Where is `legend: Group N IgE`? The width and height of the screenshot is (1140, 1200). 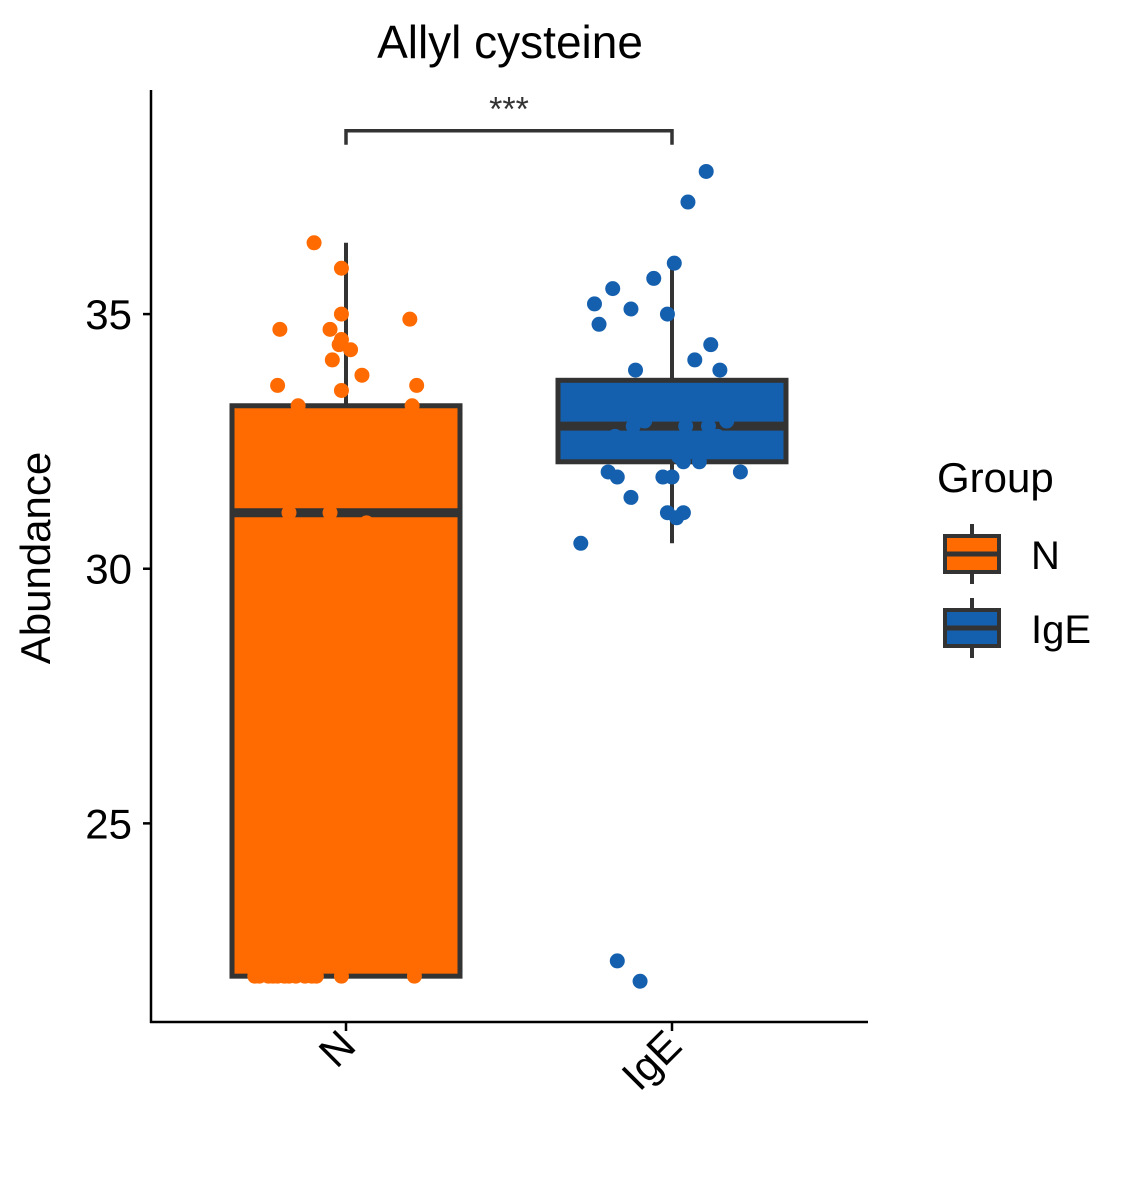 legend: Group N IgE is located at coordinates (1014, 556).